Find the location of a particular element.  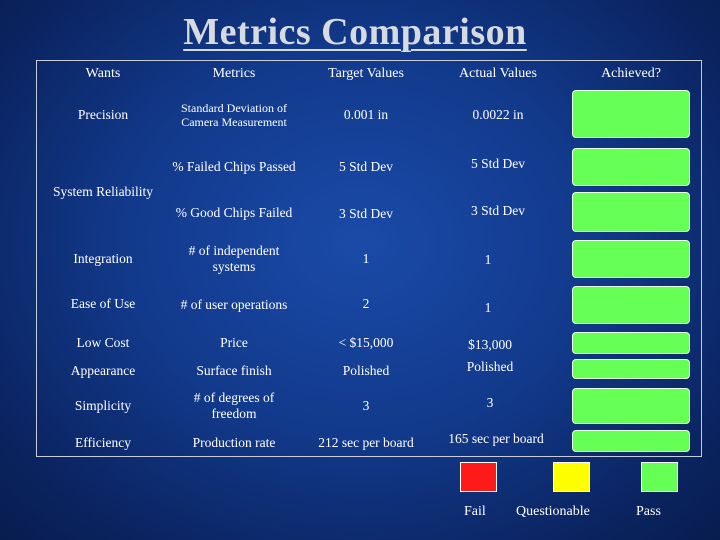

target-good-chips: 3 Std Dev is located at coordinates (366, 213).